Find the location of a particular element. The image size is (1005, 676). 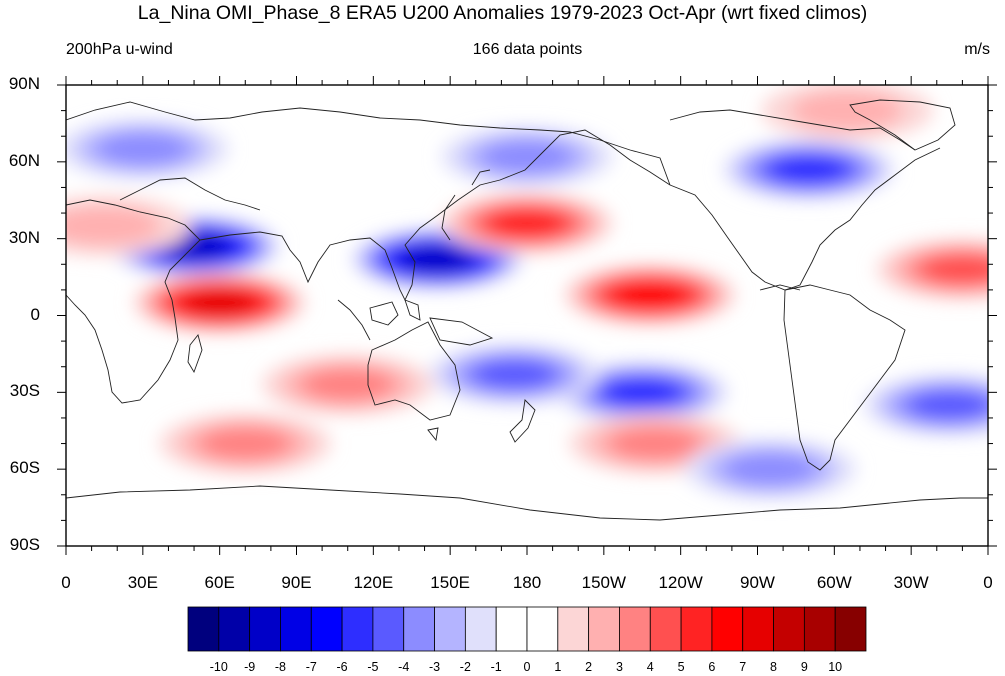

units-label: m/s is located at coordinates (977, 49).